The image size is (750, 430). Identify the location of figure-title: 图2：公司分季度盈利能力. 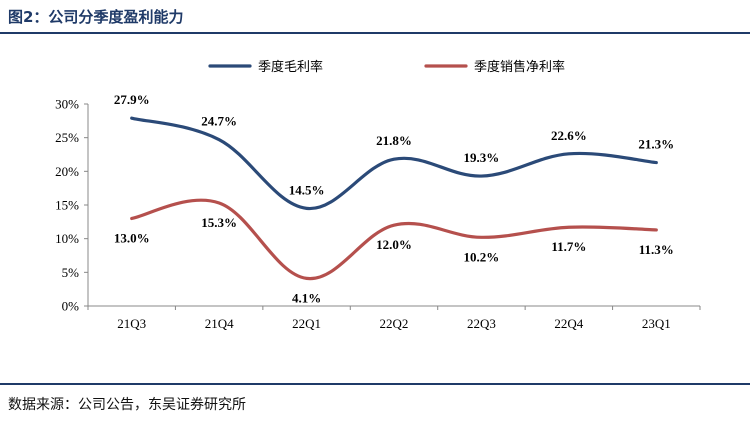
(96, 17).